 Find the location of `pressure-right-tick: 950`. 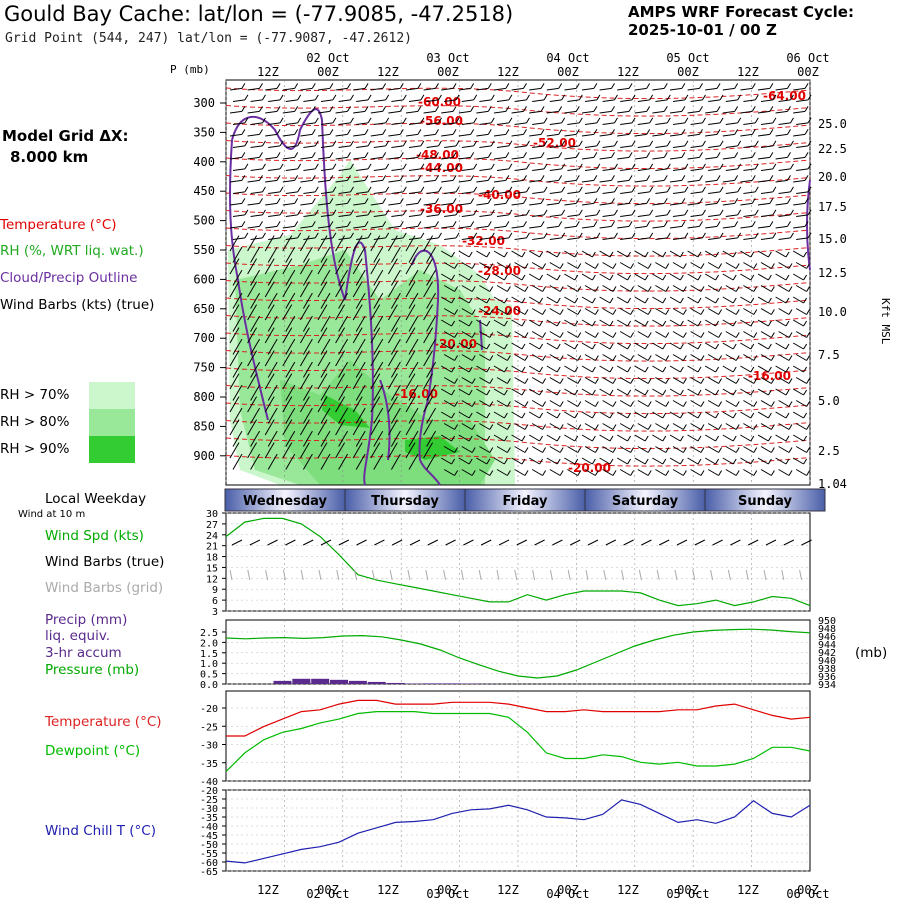

pressure-right-tick: 950 is located at coordinates (827, 621).